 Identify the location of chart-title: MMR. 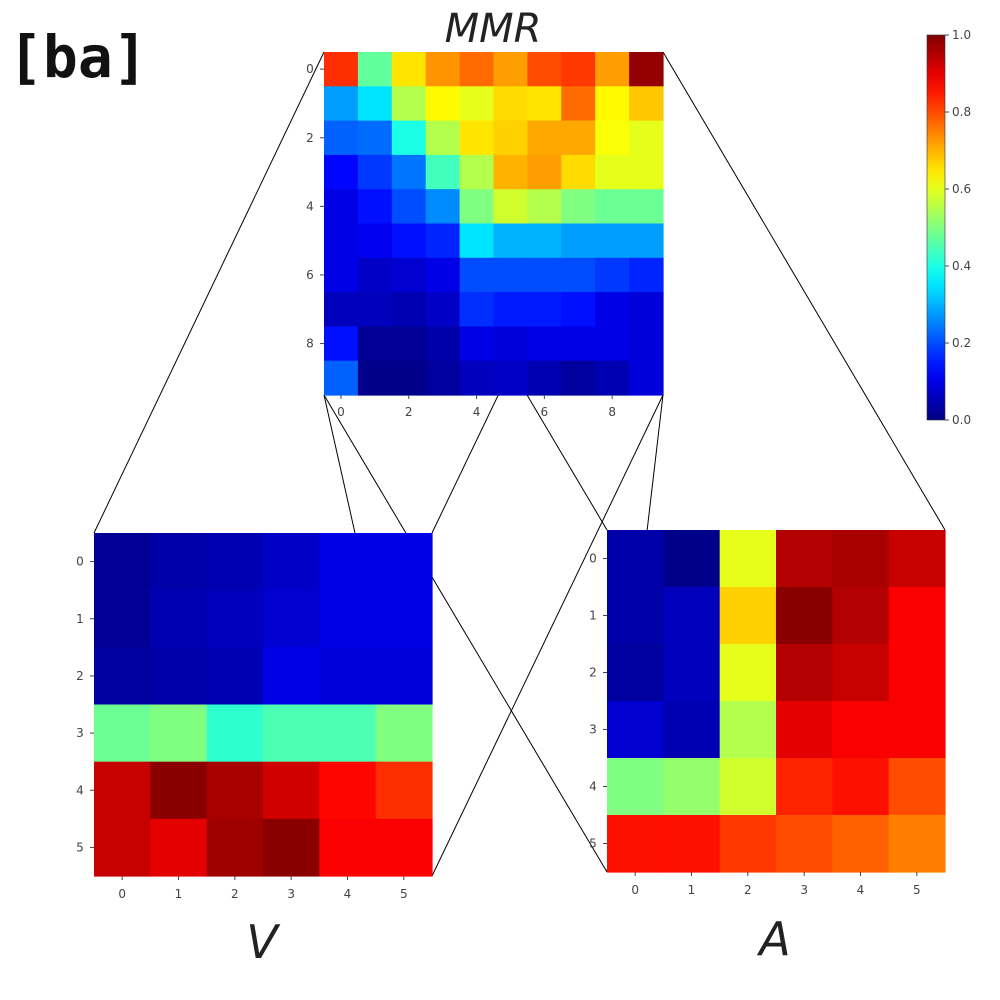
(493, 29).